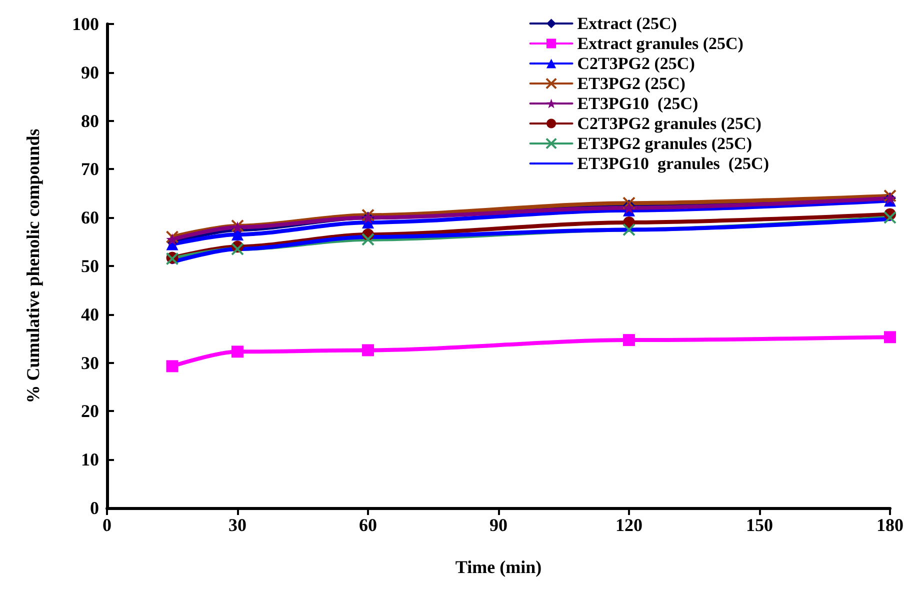  What do you see at coordinates (660, 43) in the screenshot?
I see `legend-label: Extract granules (25C)` at bounding box center [660, 43].